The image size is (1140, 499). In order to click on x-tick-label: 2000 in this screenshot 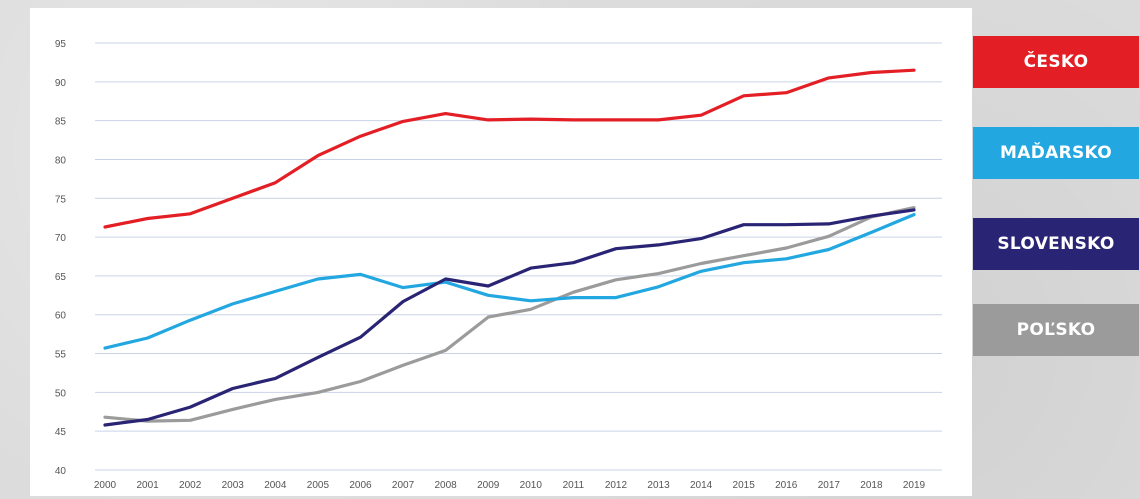, I will do `click(105, 485)`.